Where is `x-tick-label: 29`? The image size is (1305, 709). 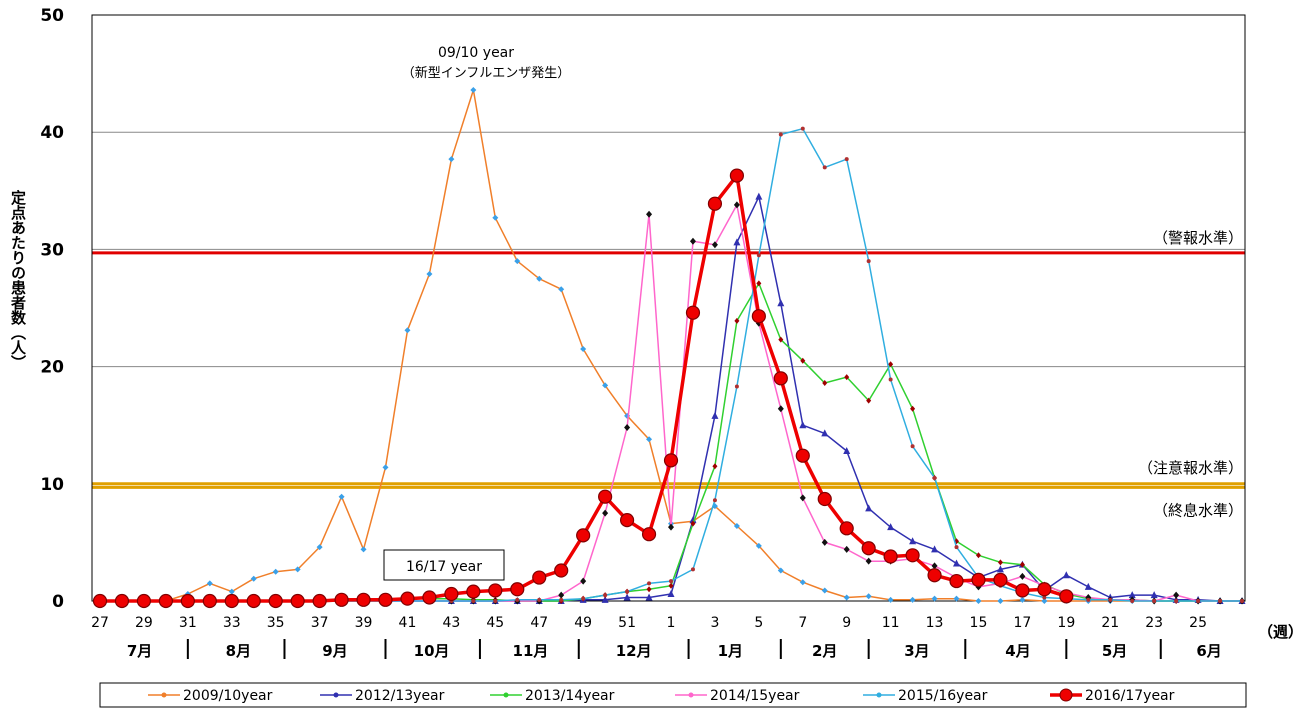 x-tick-label: 29 is located at coordinates (144, 623).